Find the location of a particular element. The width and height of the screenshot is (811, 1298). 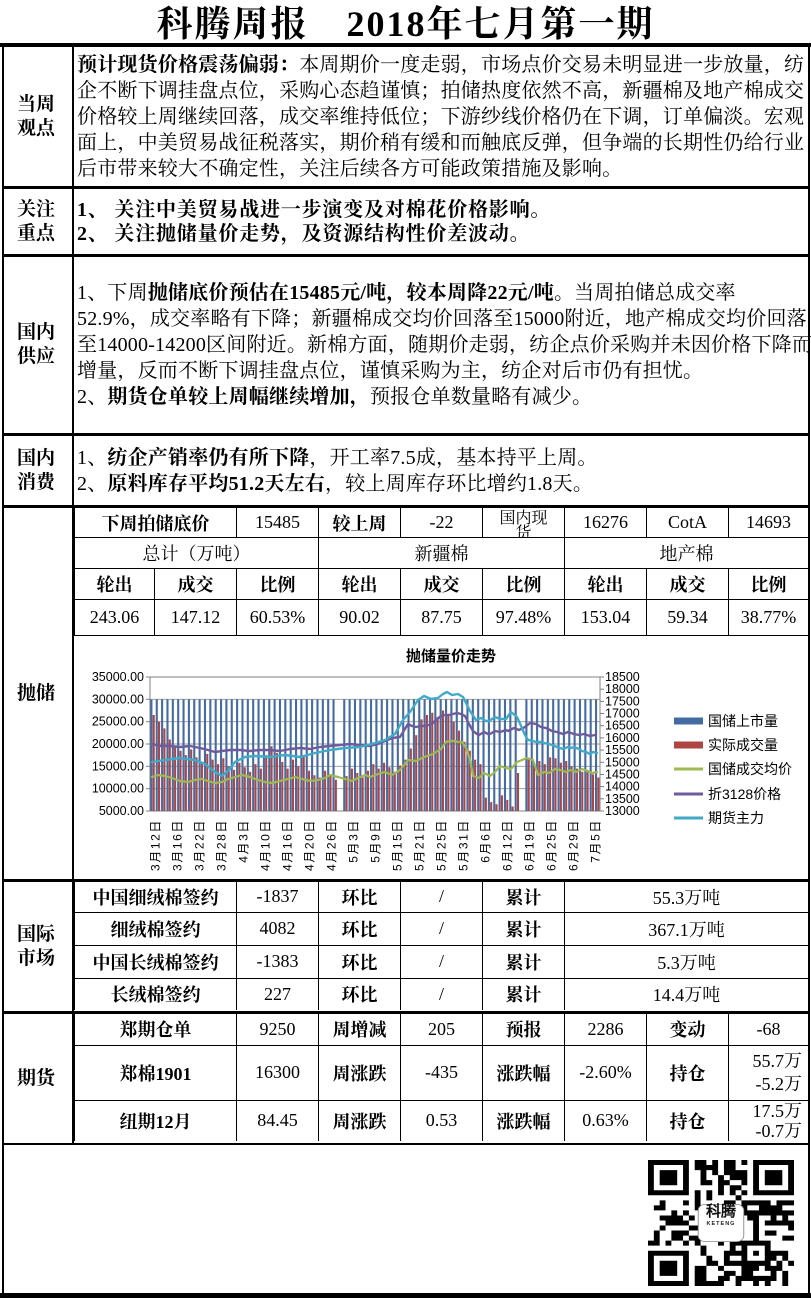

svg-text: 30000.00 is located at coordinates (118, 699).